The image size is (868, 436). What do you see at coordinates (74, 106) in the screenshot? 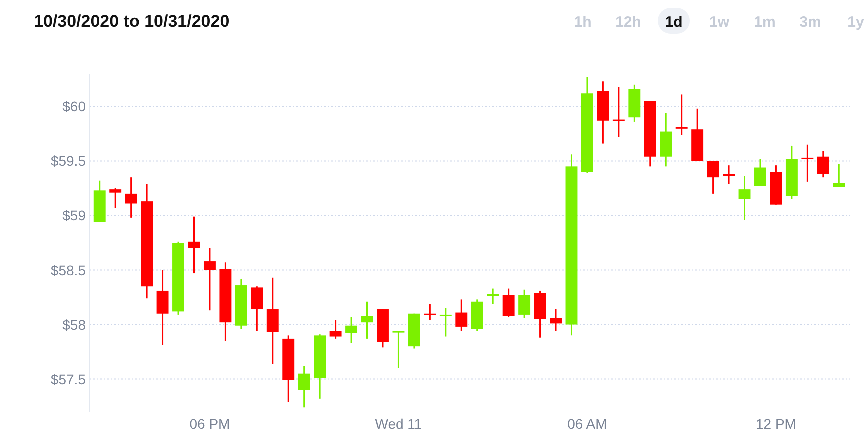
I see `y-tick-label: $60` at bounding box center [74, 106].